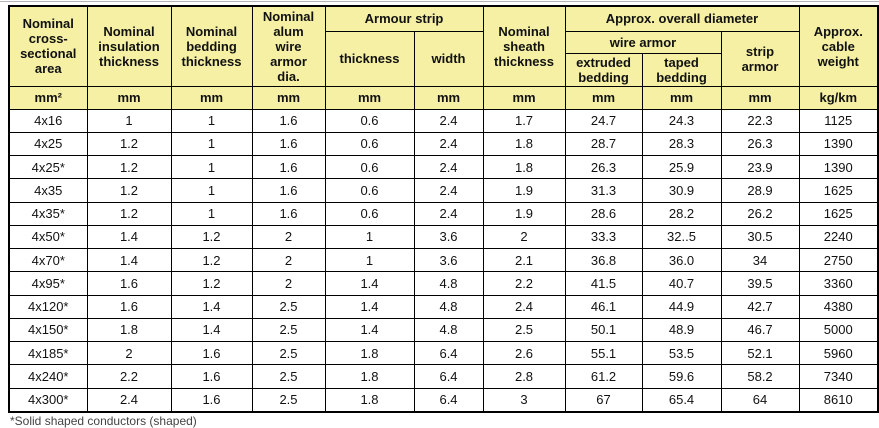  What do you see at coordinates (129, 46) in the screenshot?
I see `header-insulation-thickness: Nominal insulation thickness` at bounding box center [129, 46].